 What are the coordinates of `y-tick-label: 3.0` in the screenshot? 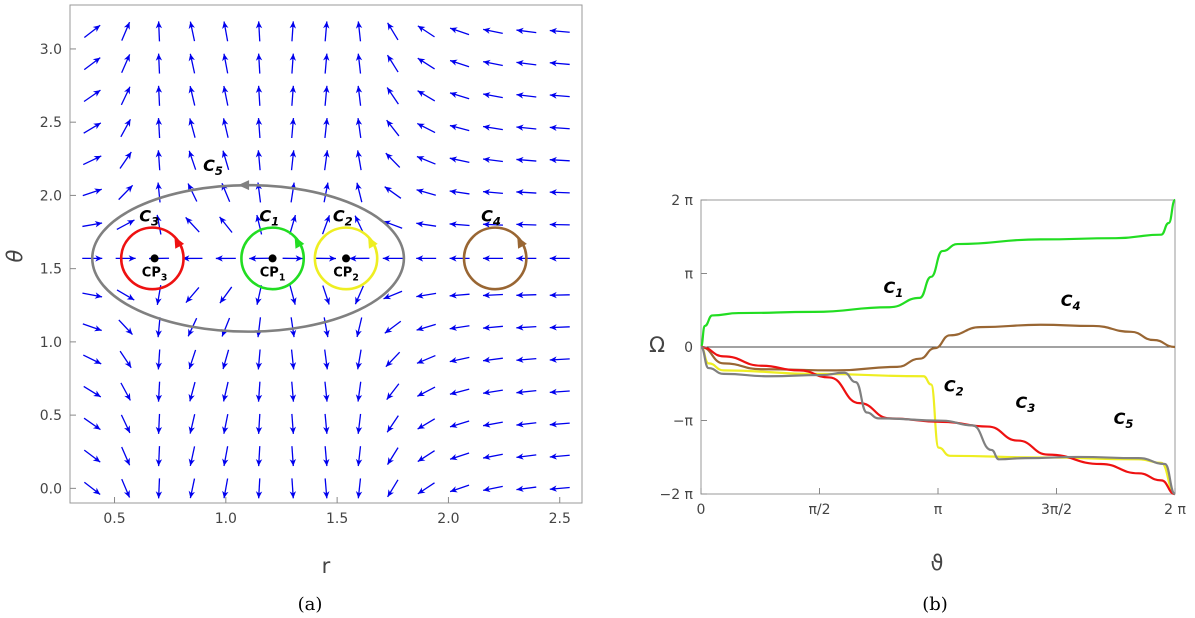 It's located at (51, 50).